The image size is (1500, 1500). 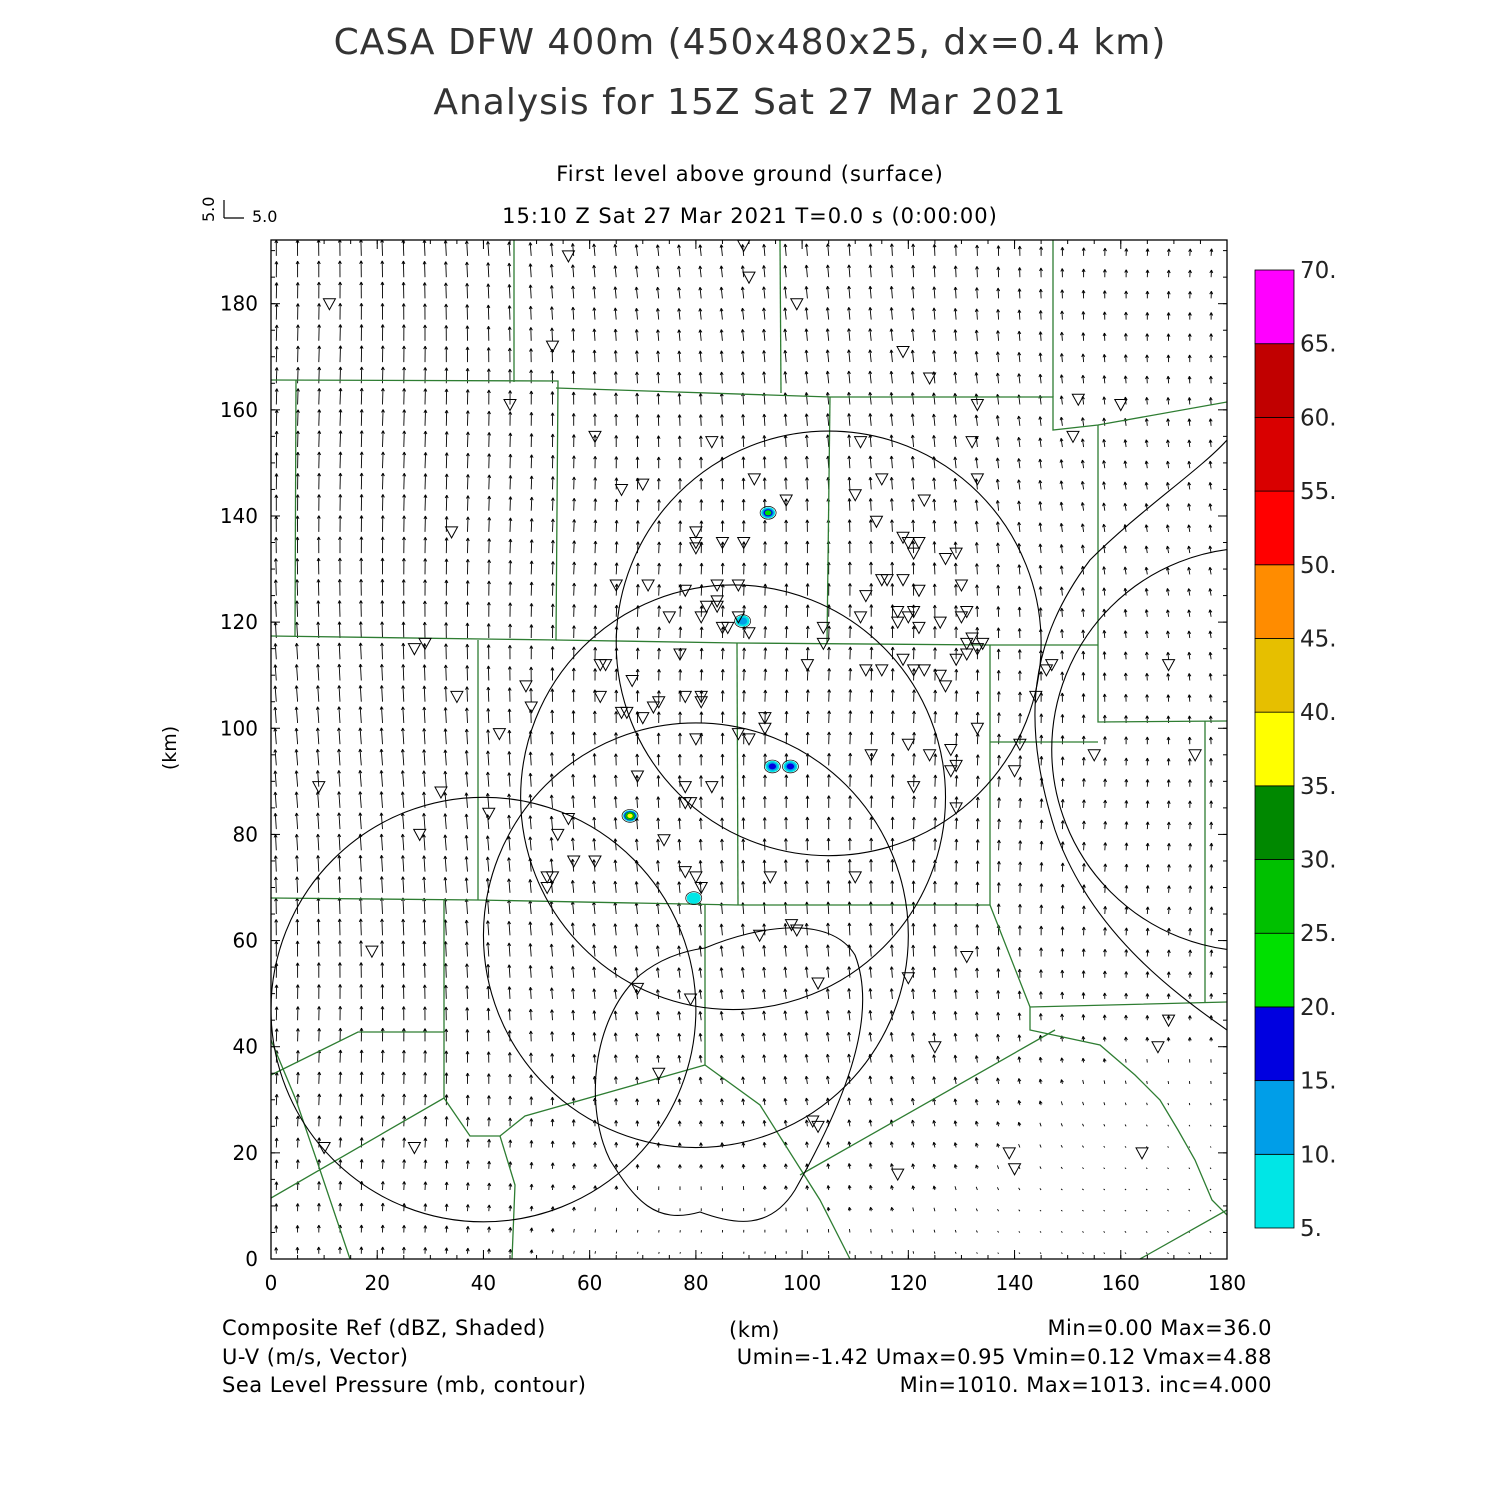 What do you see at coordinates (1318, 492) in the screenshot?
I see `colorbar-label: 55.` at bounding box center [1318, 492].